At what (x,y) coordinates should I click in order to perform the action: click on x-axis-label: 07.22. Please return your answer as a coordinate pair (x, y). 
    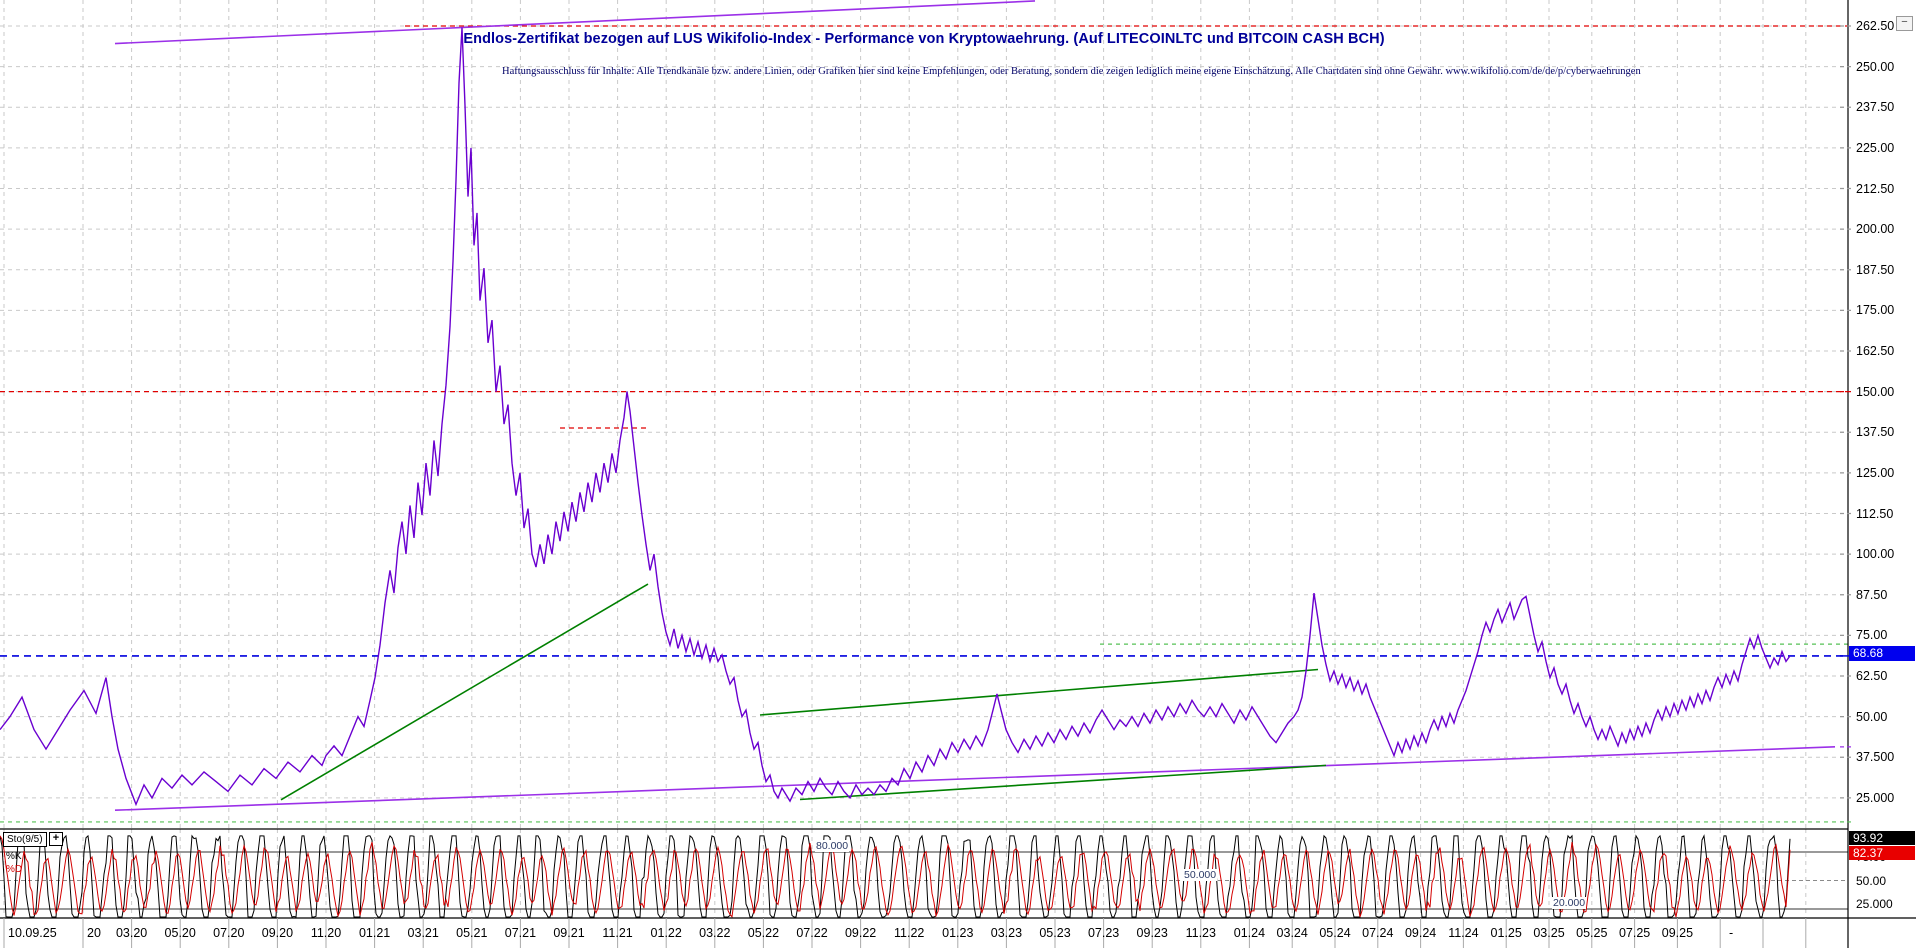
    Looking at the image, I should click on (812, 933).